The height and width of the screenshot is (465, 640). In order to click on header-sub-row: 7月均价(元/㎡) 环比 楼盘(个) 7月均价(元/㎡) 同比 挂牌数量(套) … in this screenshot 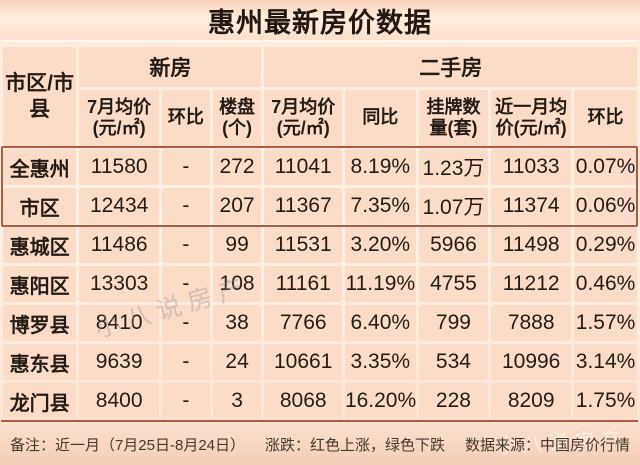, I will do `click(320, 118)`.